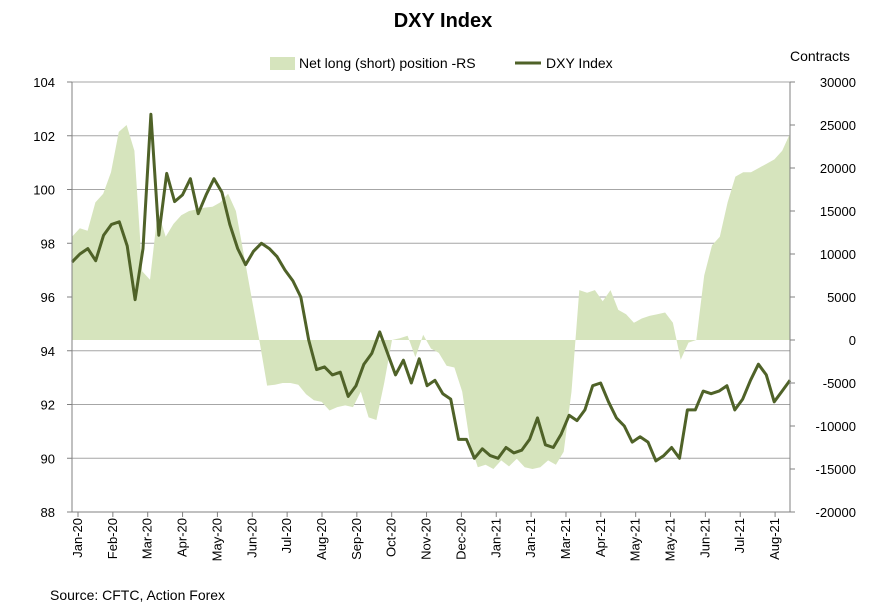 The image size is (880, 610). What do you see at coordinates (44, 136) in the screenshot?
I see `left-tick-label-7: 102` at bounding box center [44, 136].